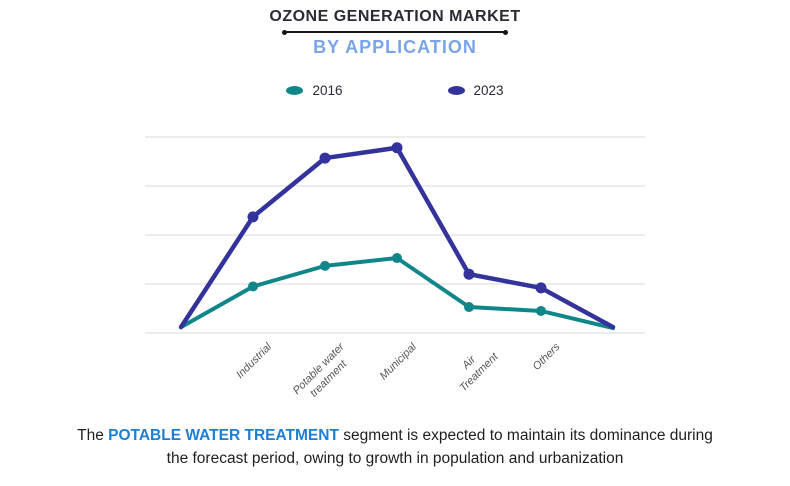 The height and width of the screenshot is (486, 790). I want to click on x-axis-label-municipal: Municipal, so click(398, 362).